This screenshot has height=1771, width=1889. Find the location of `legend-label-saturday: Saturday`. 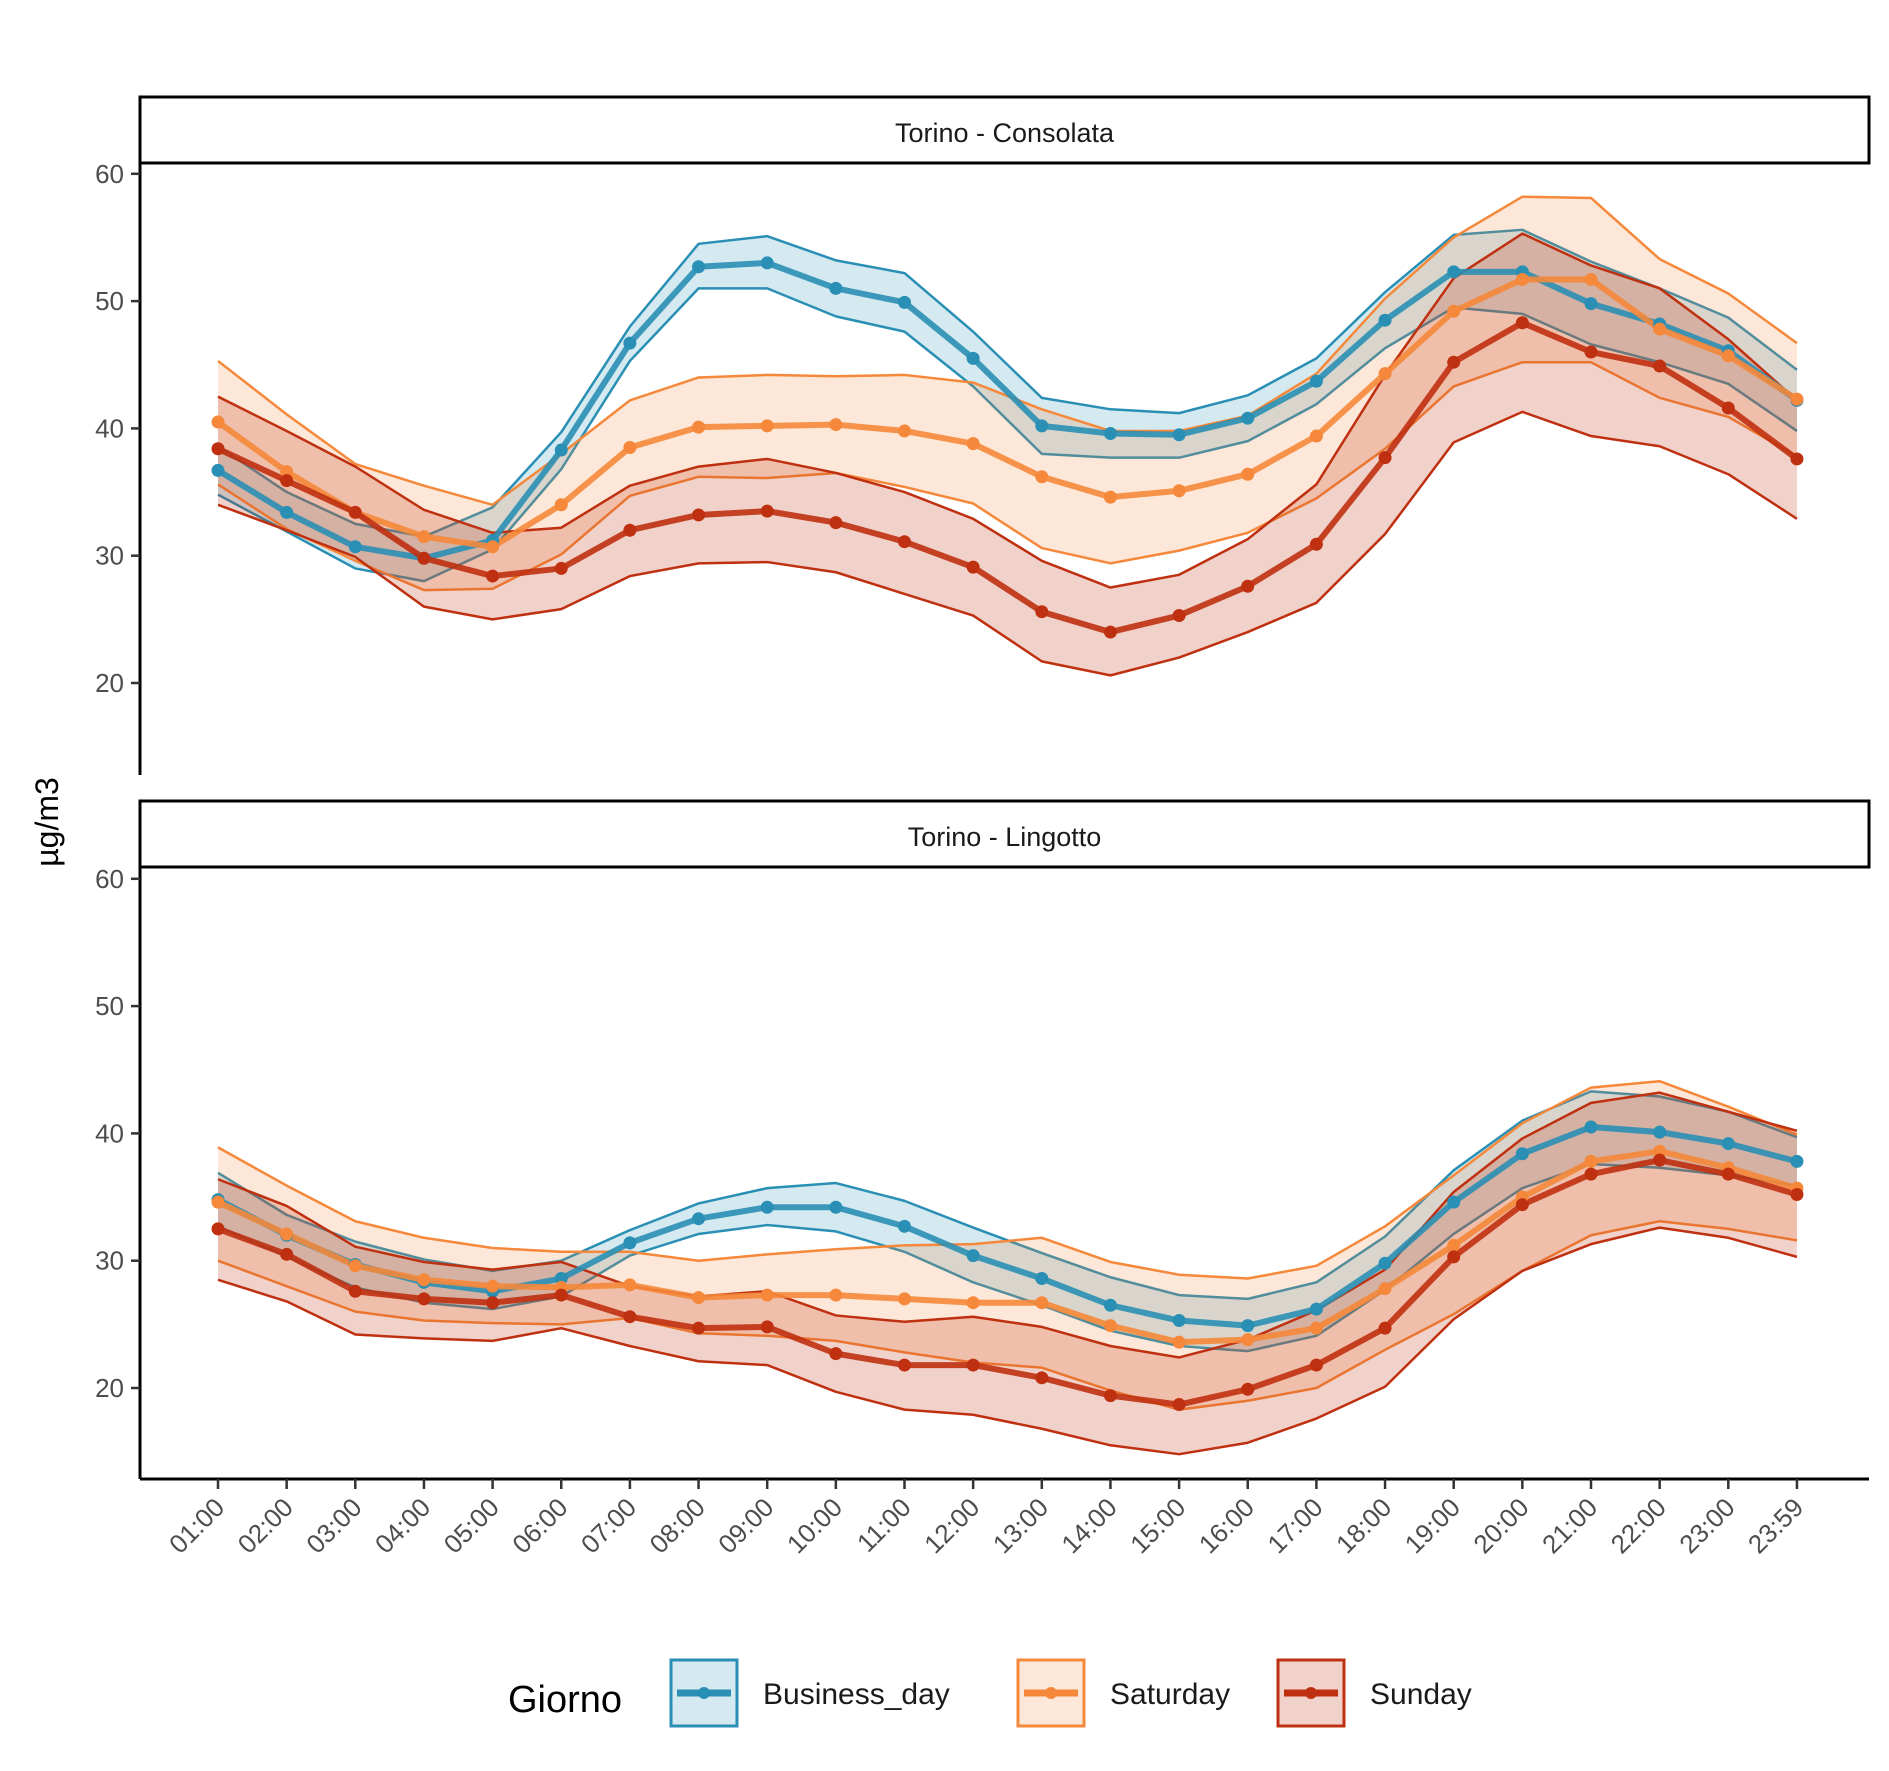

legend-label-saturday: Saturday is located at coordinates (1170, 1694).